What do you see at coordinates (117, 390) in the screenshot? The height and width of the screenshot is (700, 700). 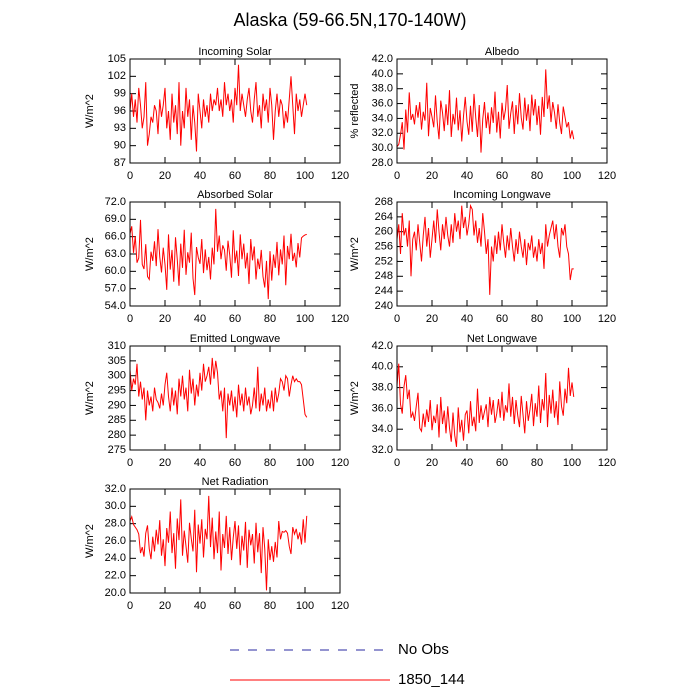 I see `y-tick-label: 295` at bounding box center [117, 390].